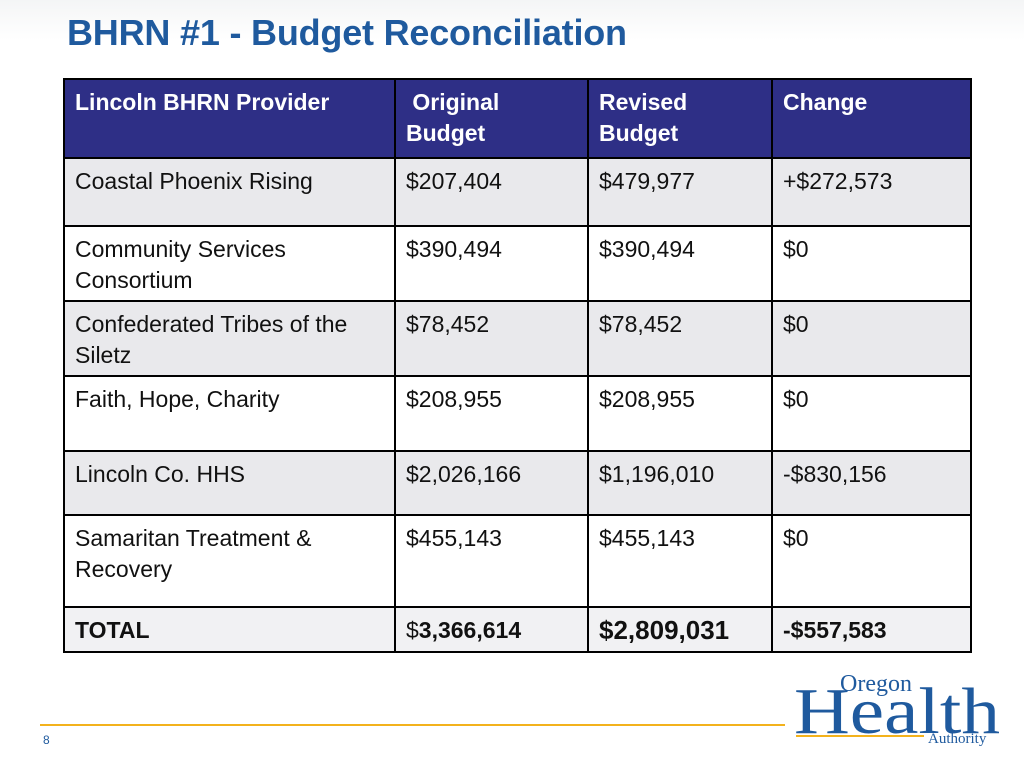 This screenshot has width=1024, height=768. Describe the element at coordinates (412, 725) in the screenshot. I see `footer-rule` at that location.